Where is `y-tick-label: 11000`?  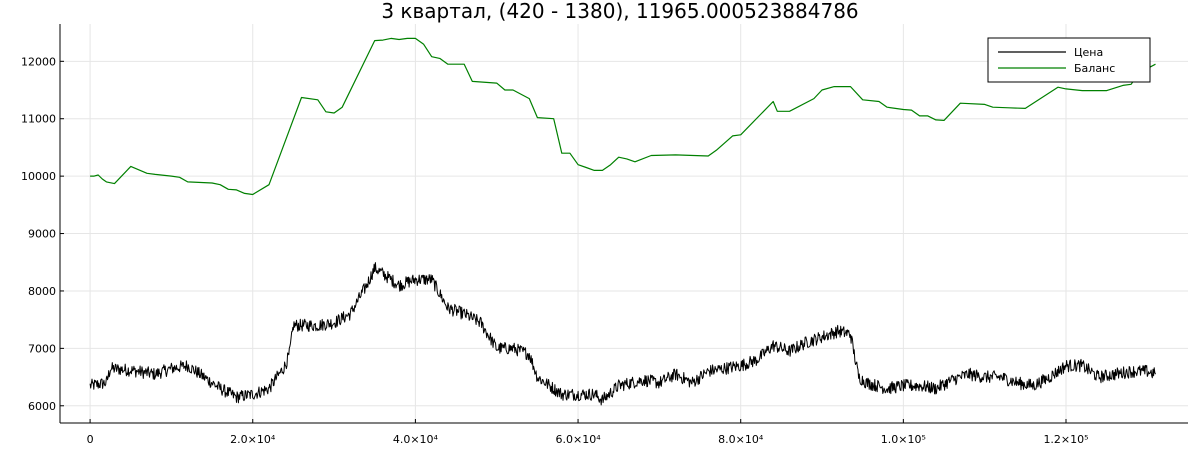
y-tick-label: 11000 is located at coordinates (38, 119).